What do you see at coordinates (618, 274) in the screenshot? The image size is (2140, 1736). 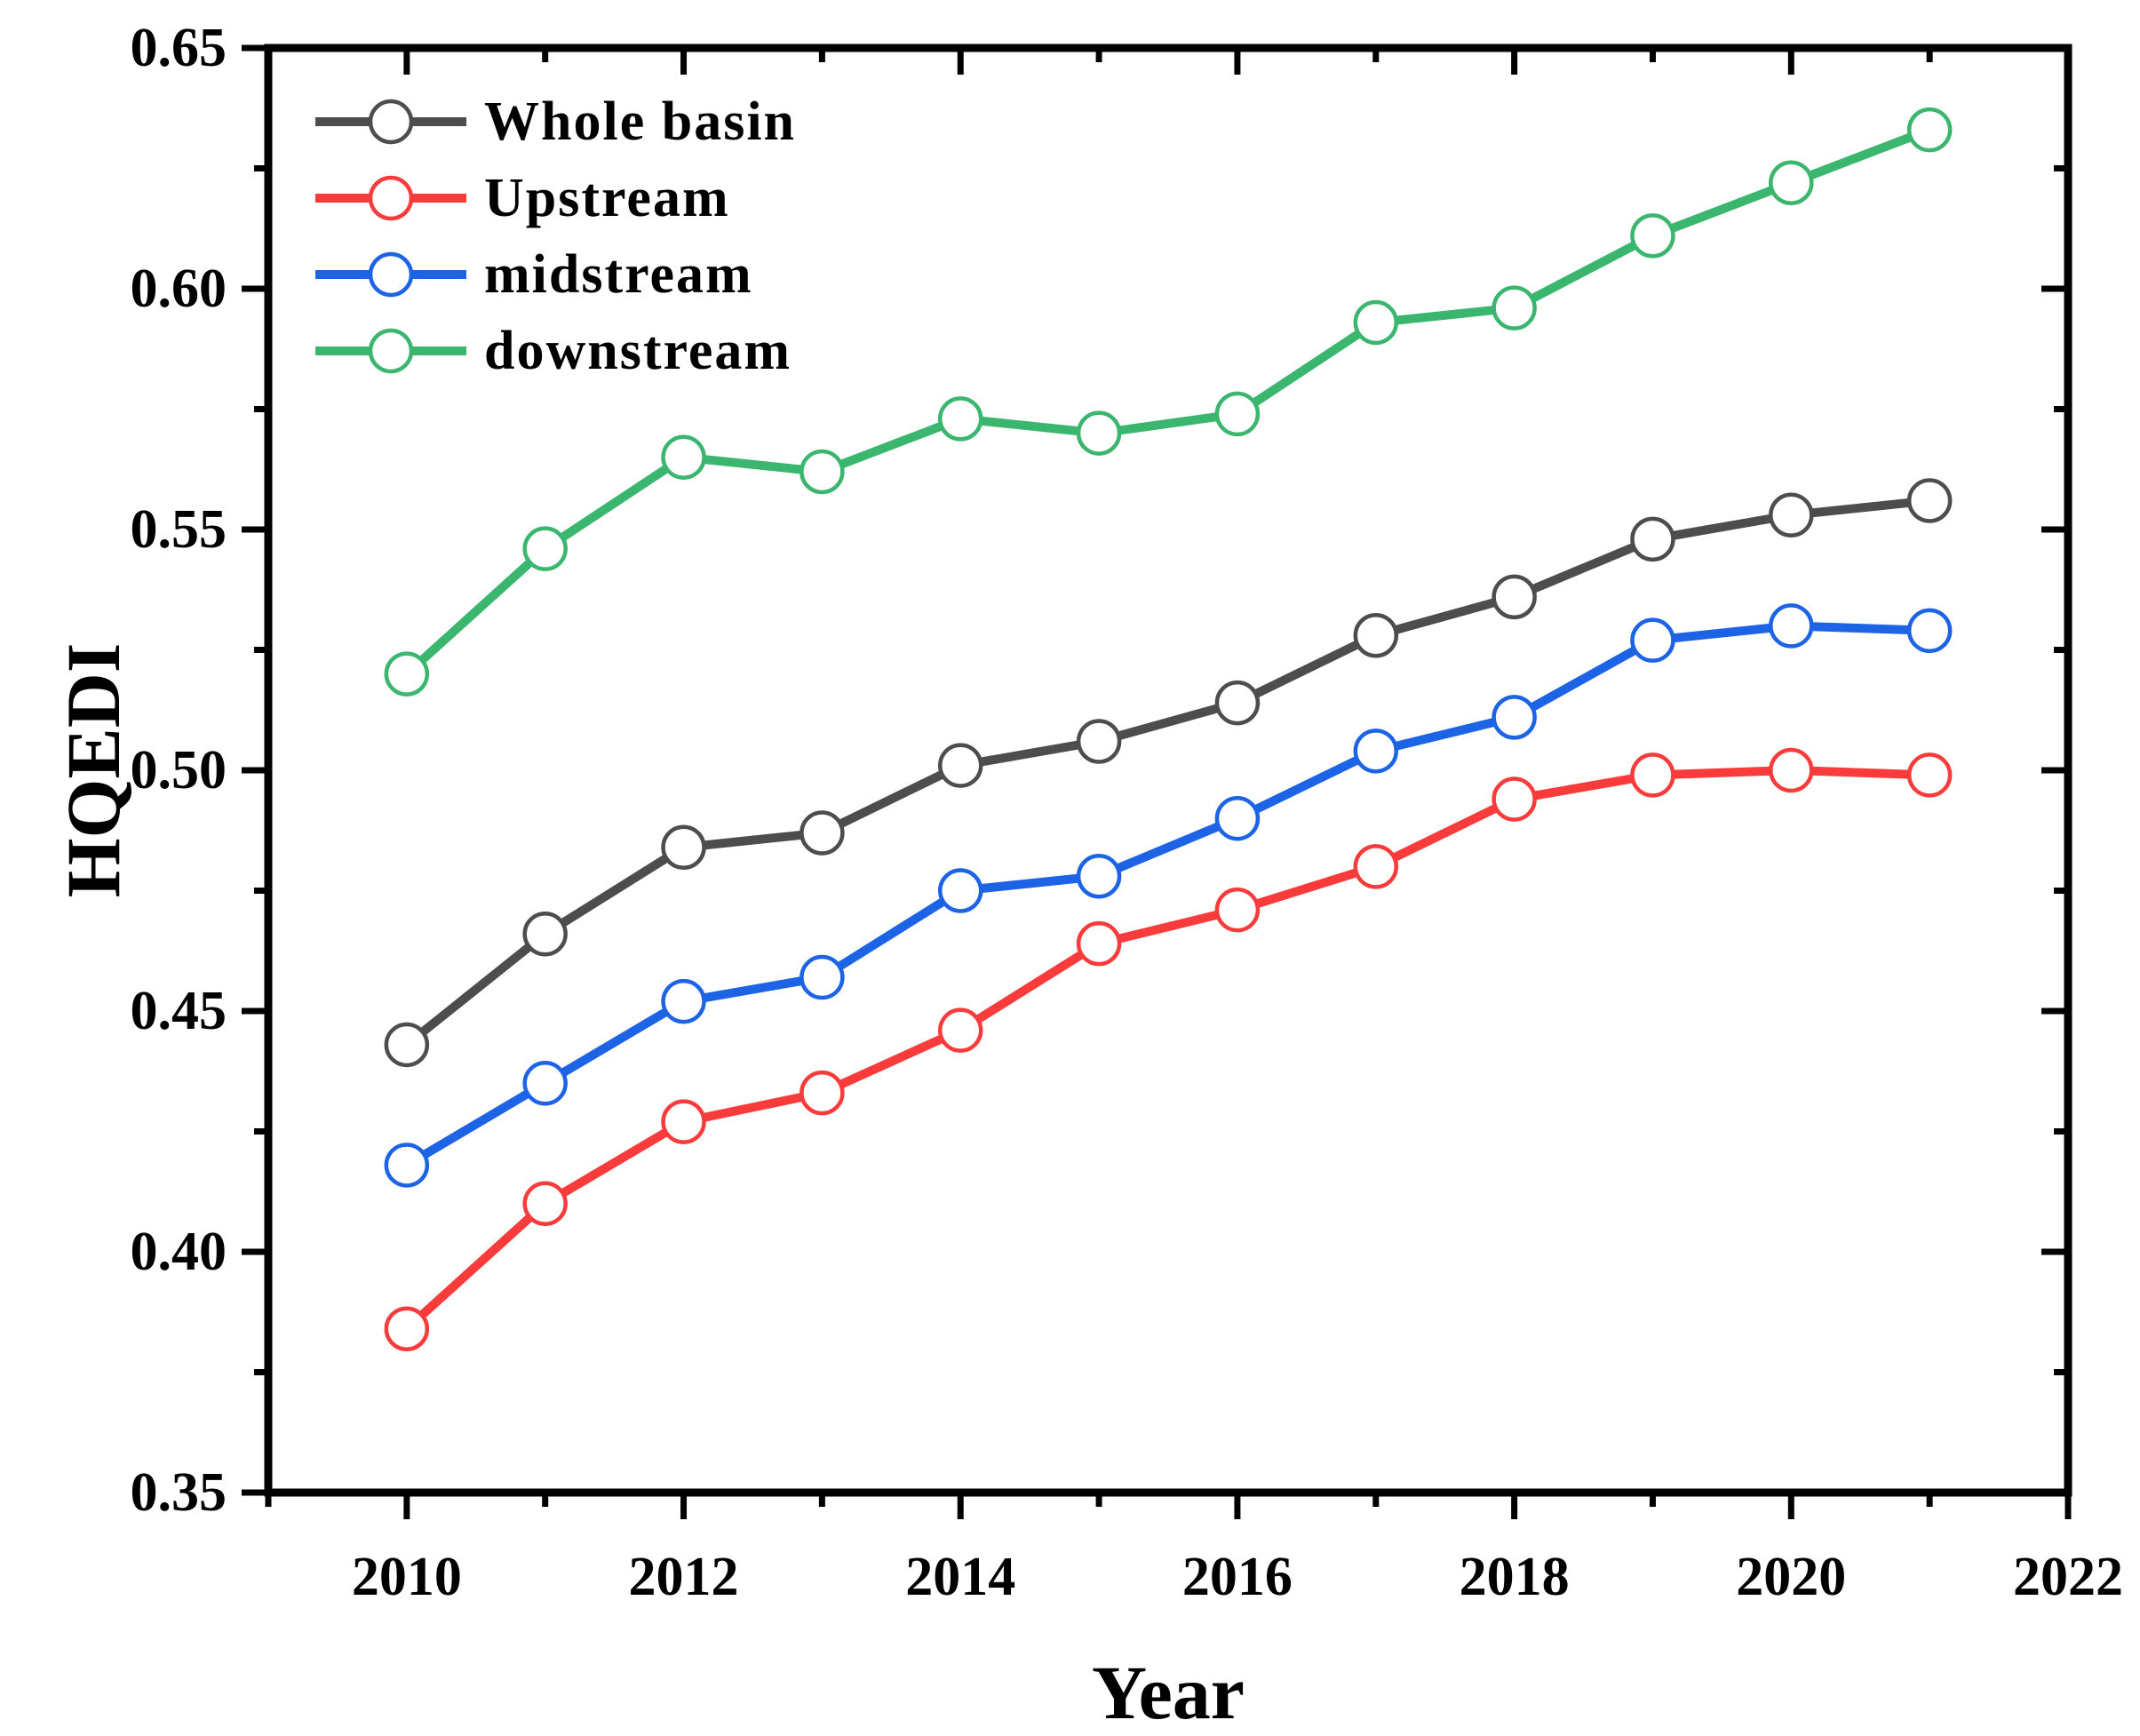 I see `legend-label: midstream` at bounding box center [618, 274].